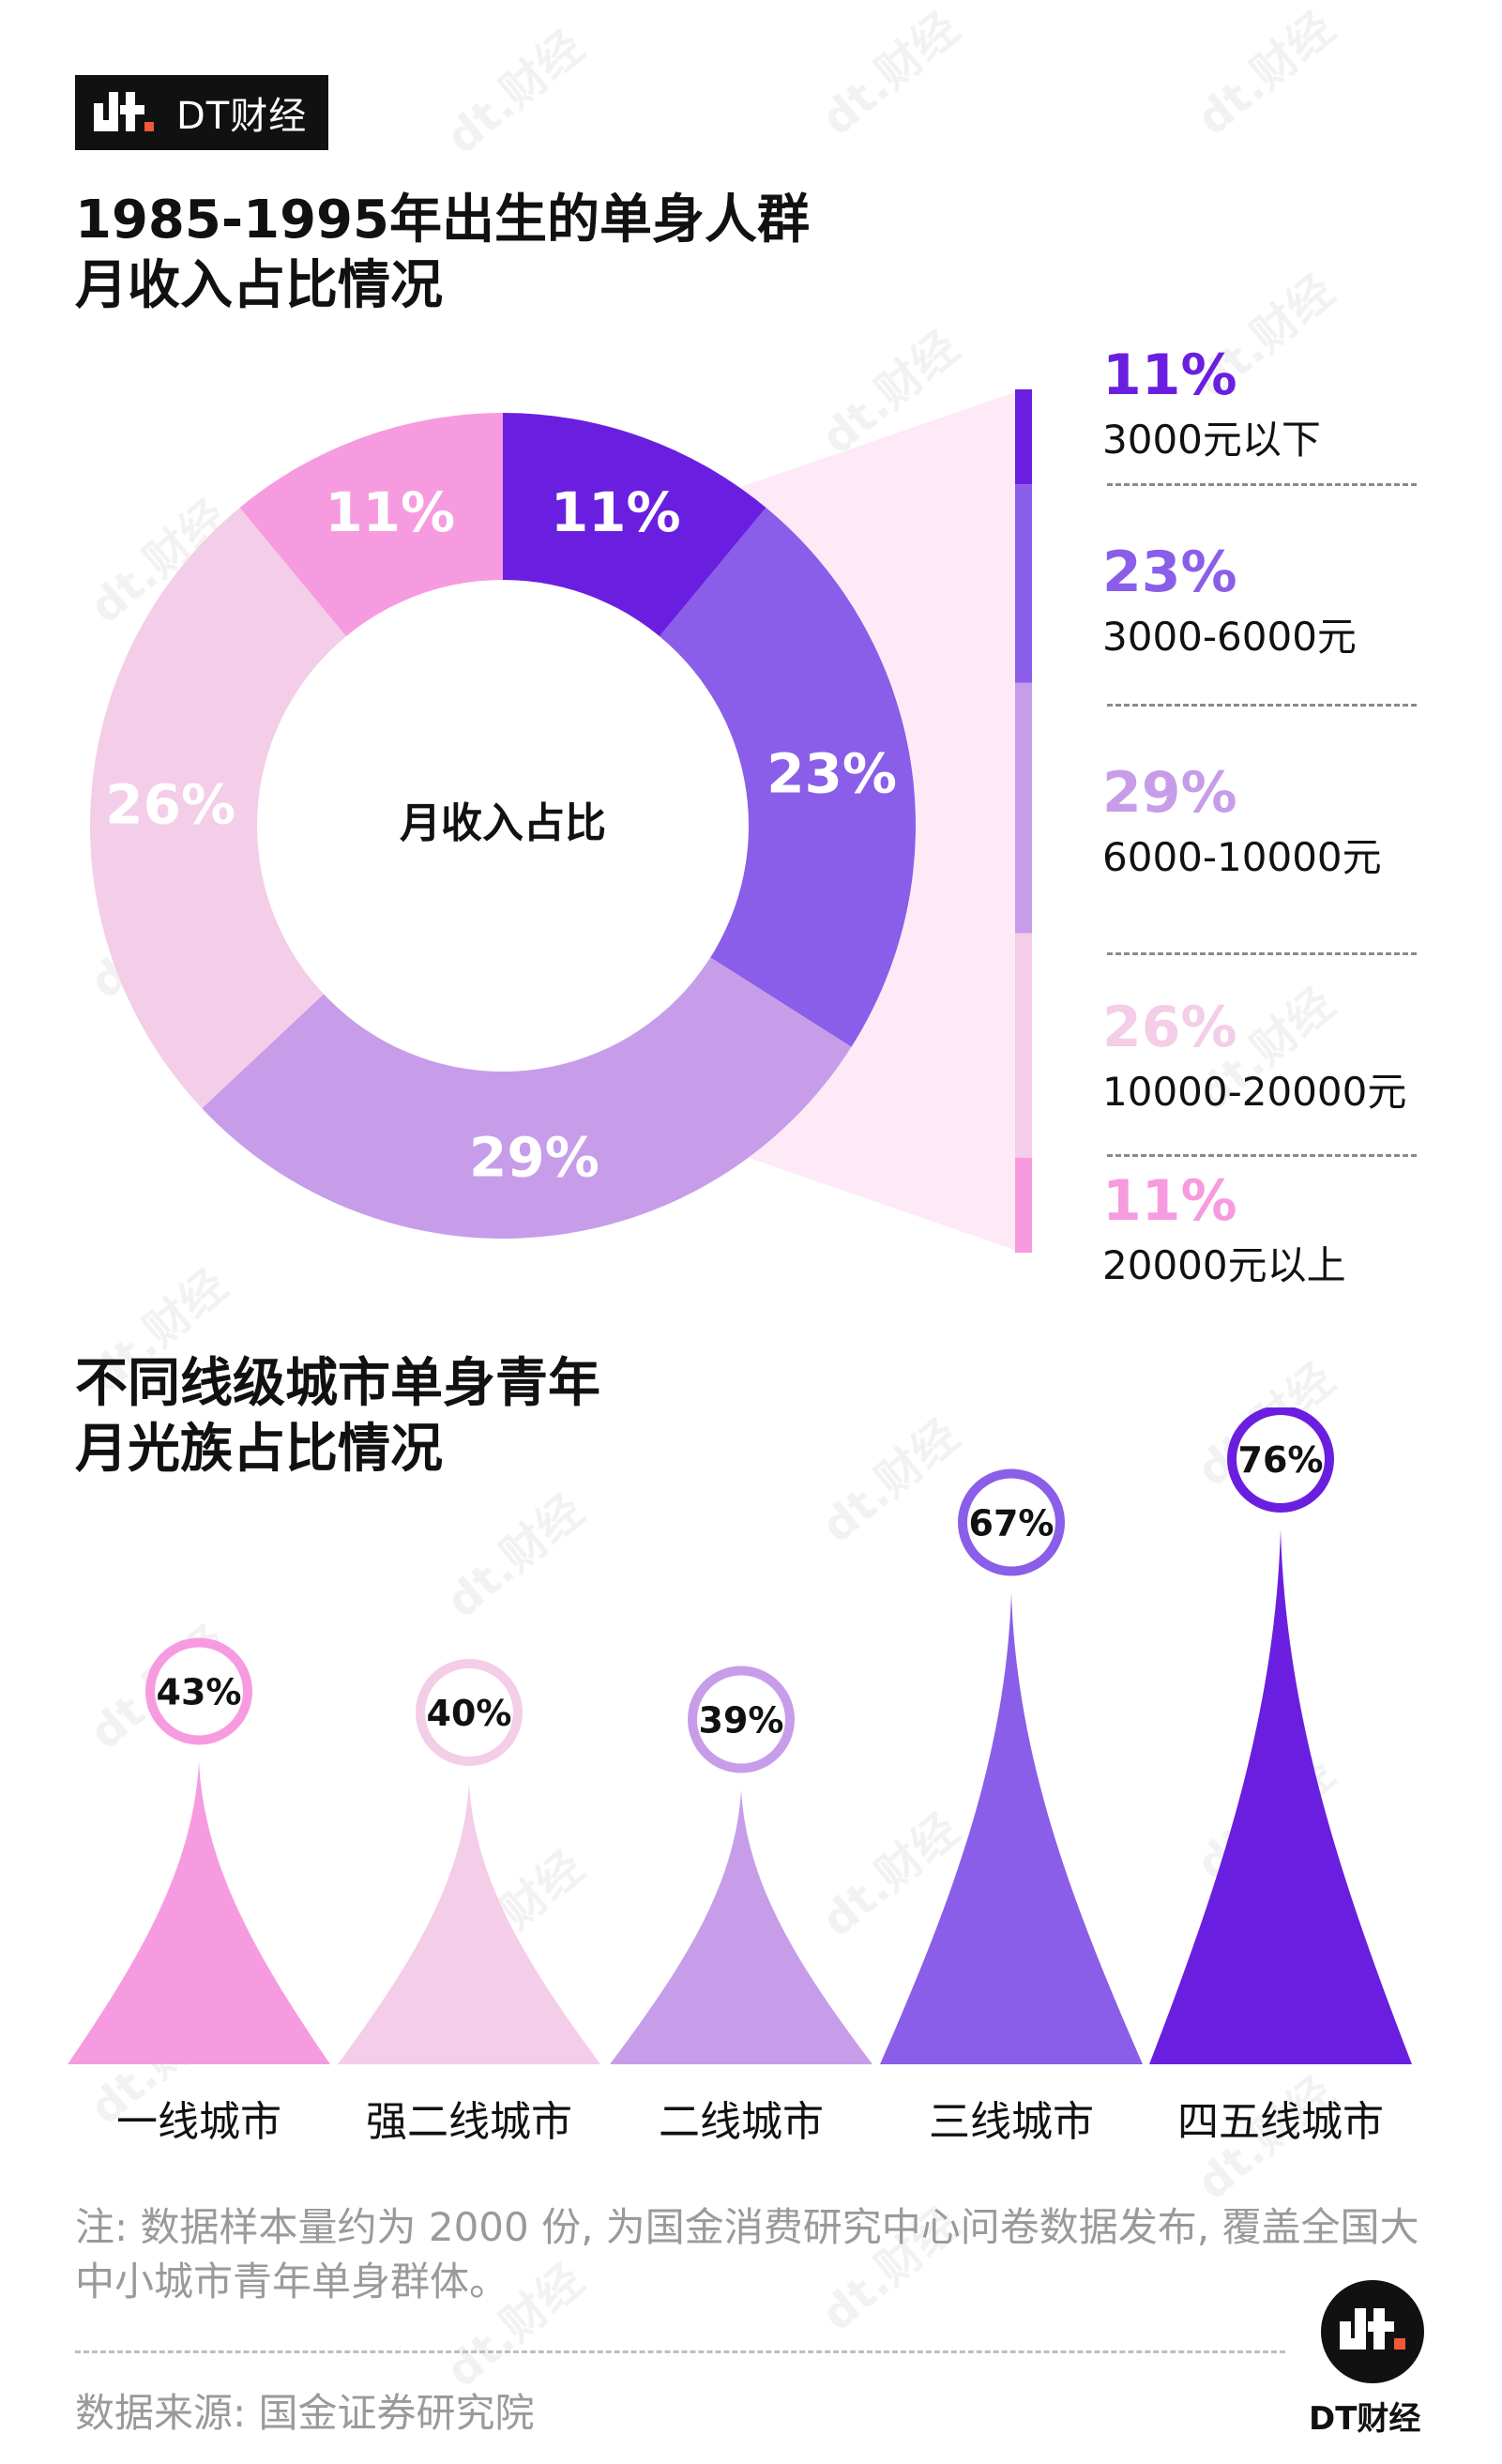 Image resolution: width=1502 pixels, height=2464 pixels. I want to click on donut-center-label: 月收入占比, so click(503, 823).